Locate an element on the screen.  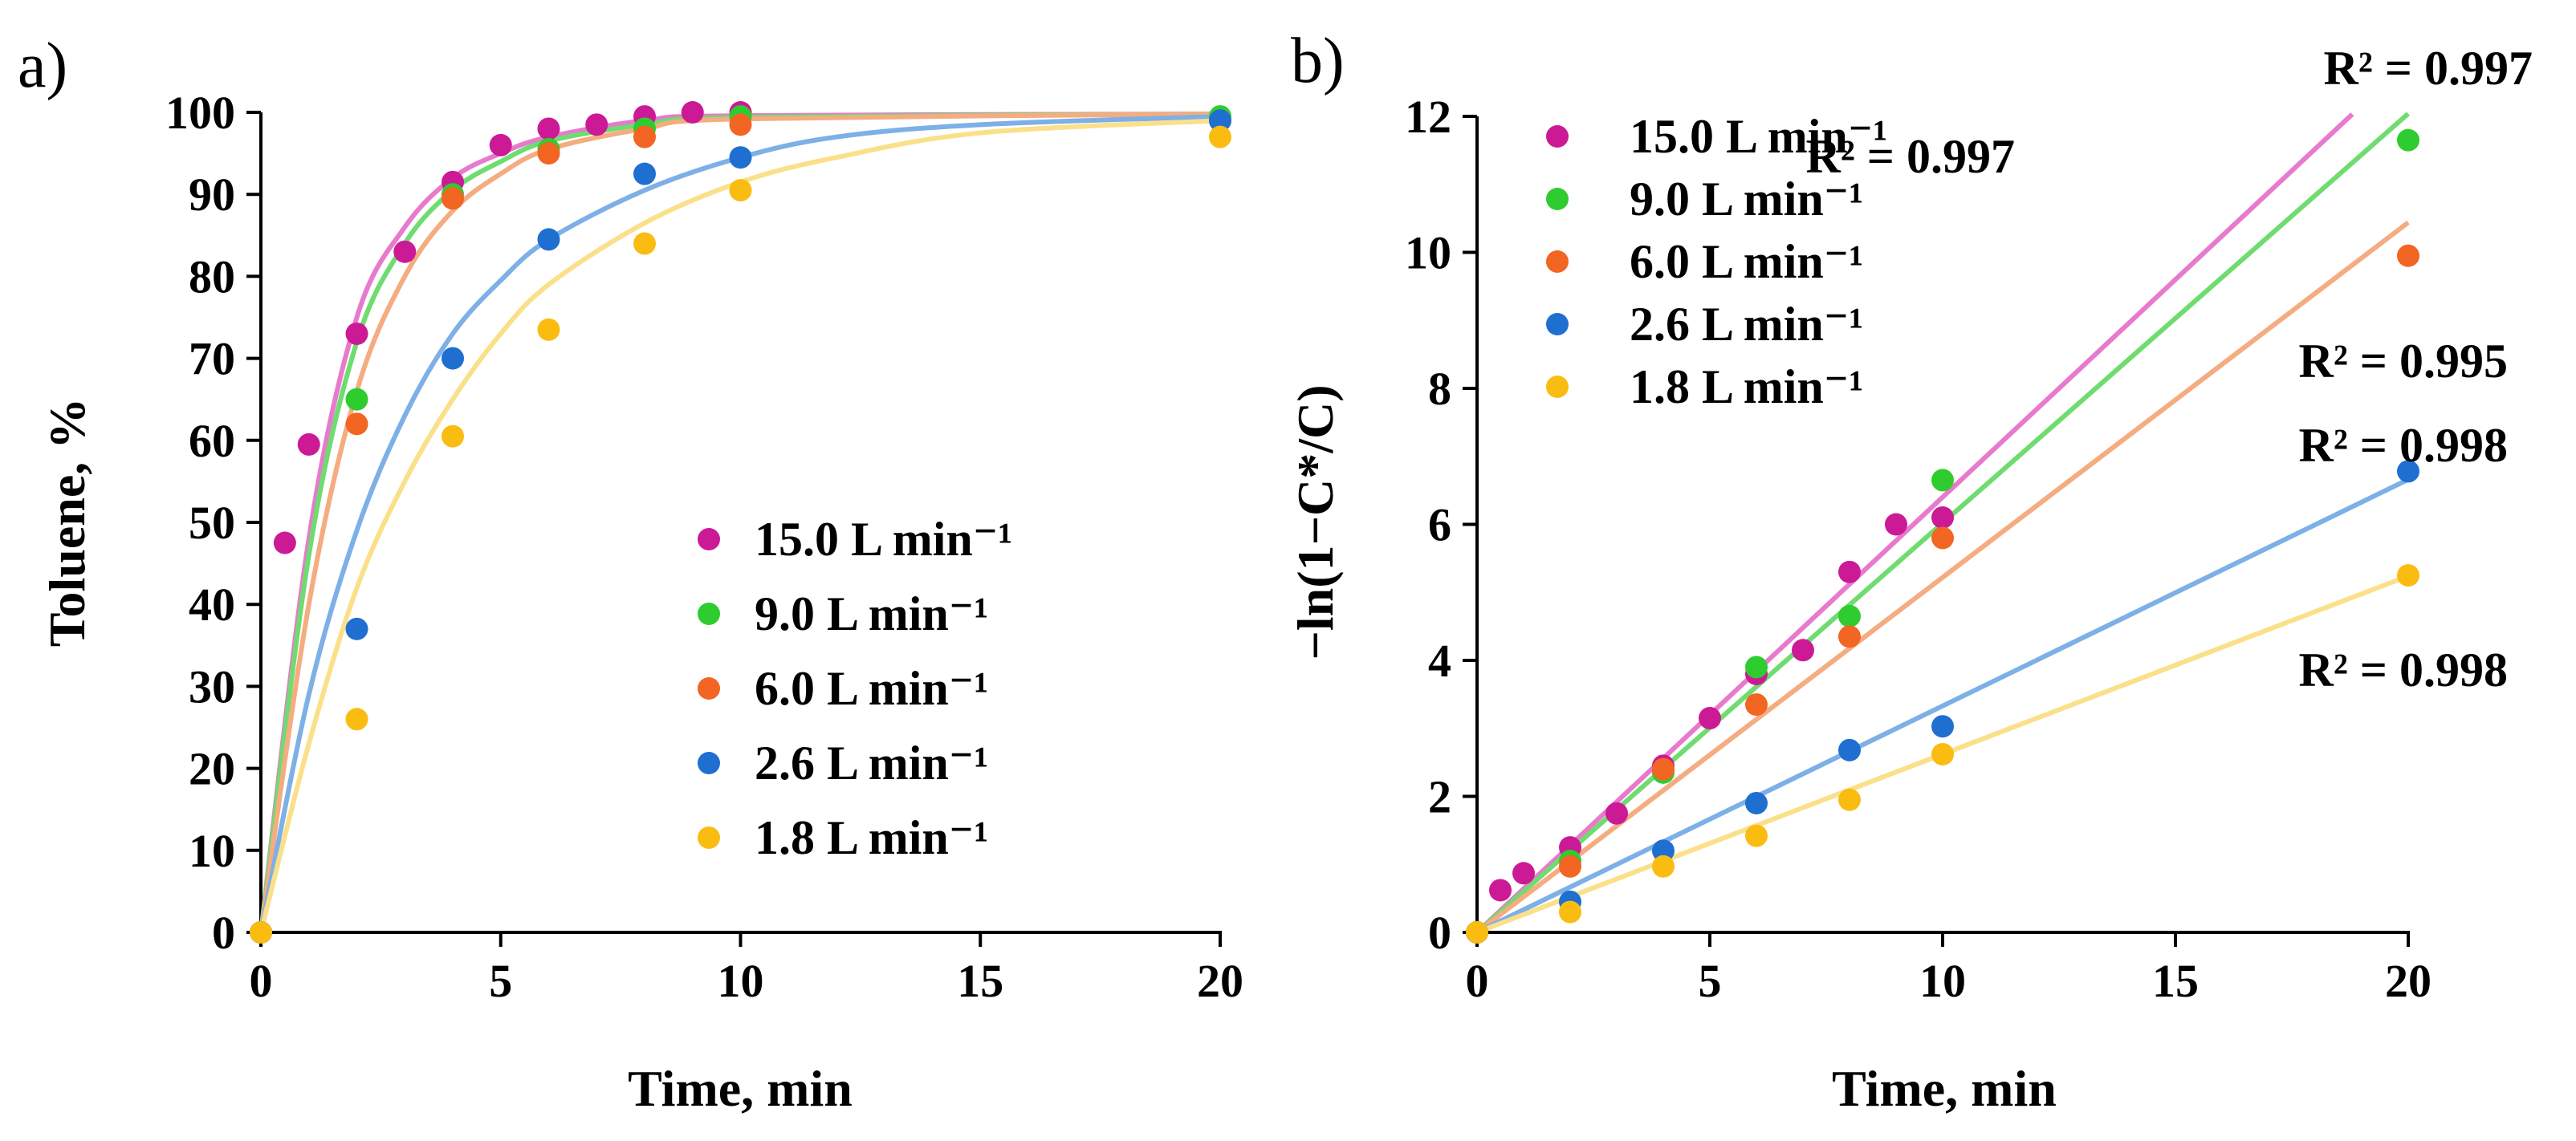
y-tick-label: 70 is located at coordinates (212, 359).